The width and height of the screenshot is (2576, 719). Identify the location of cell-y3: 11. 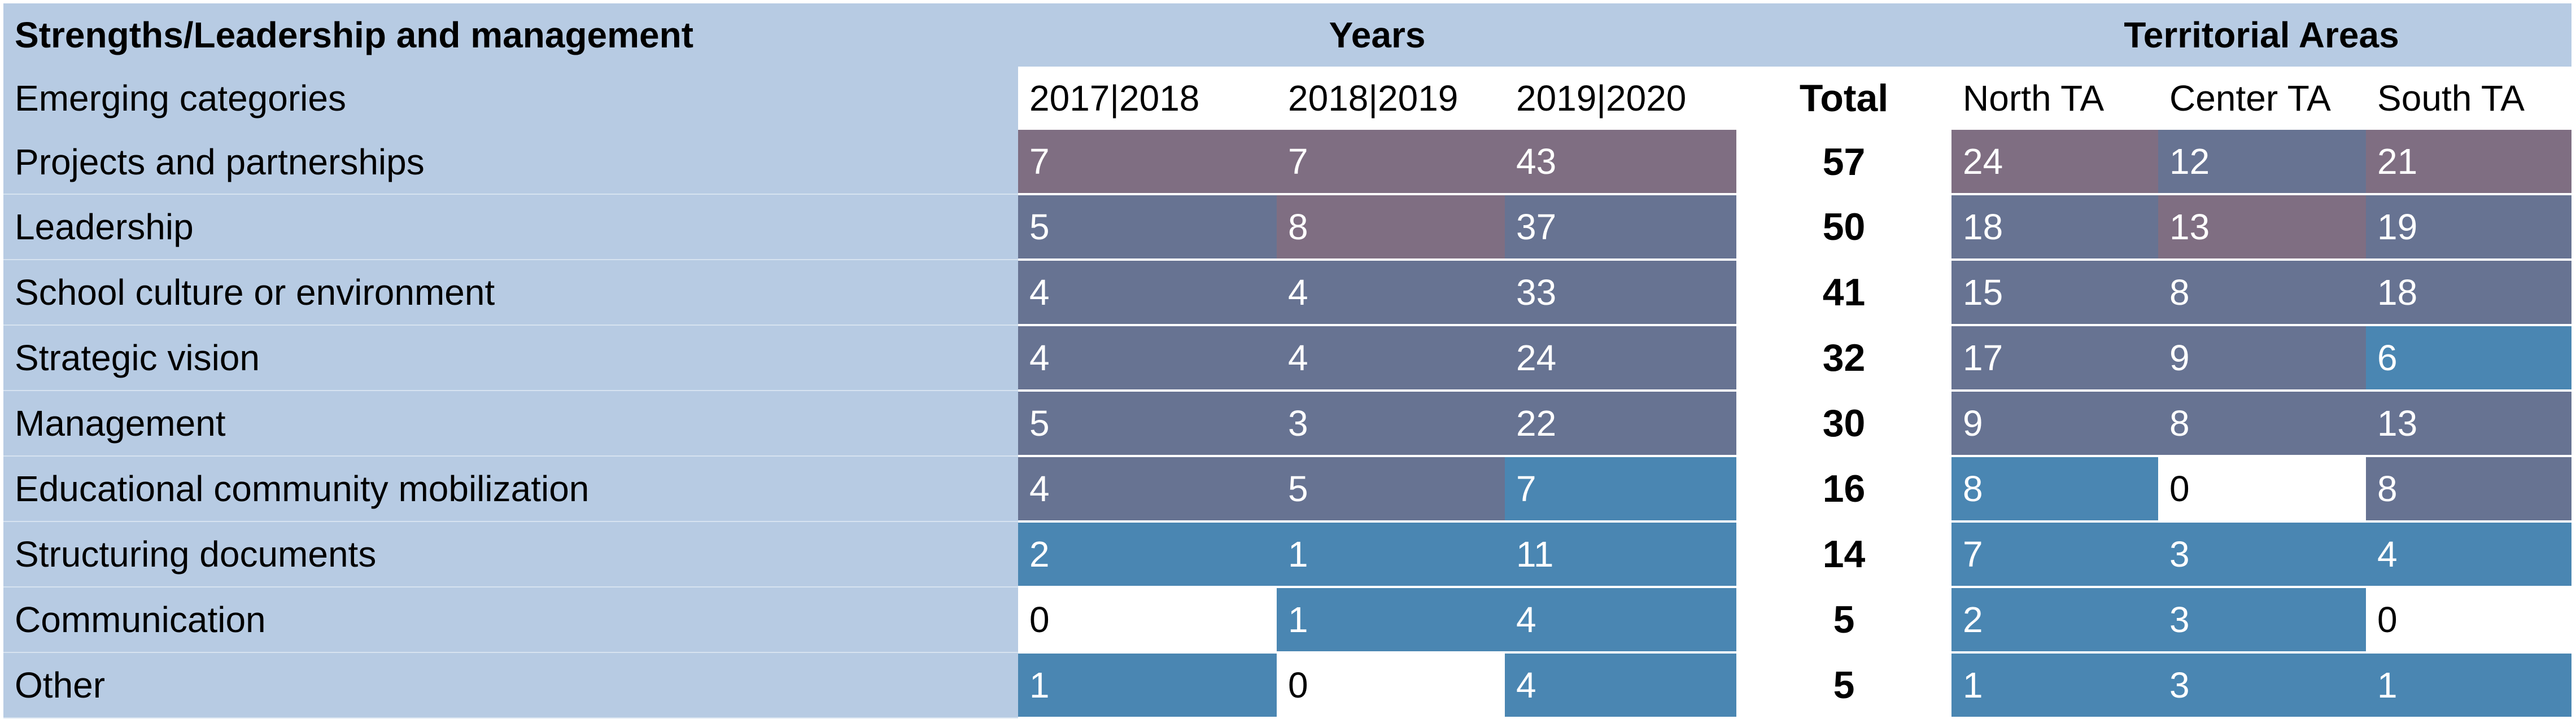
(1621, 554).